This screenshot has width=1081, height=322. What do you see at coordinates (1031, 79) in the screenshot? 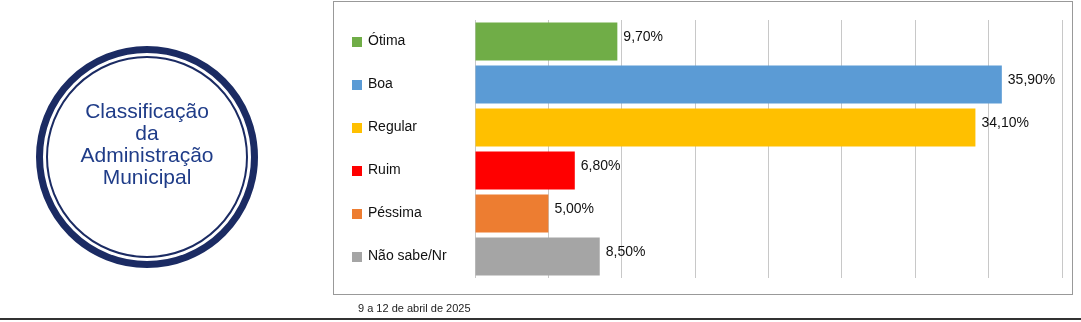
I see `data-label: 35,90%` at bounding box center [1031, 79].